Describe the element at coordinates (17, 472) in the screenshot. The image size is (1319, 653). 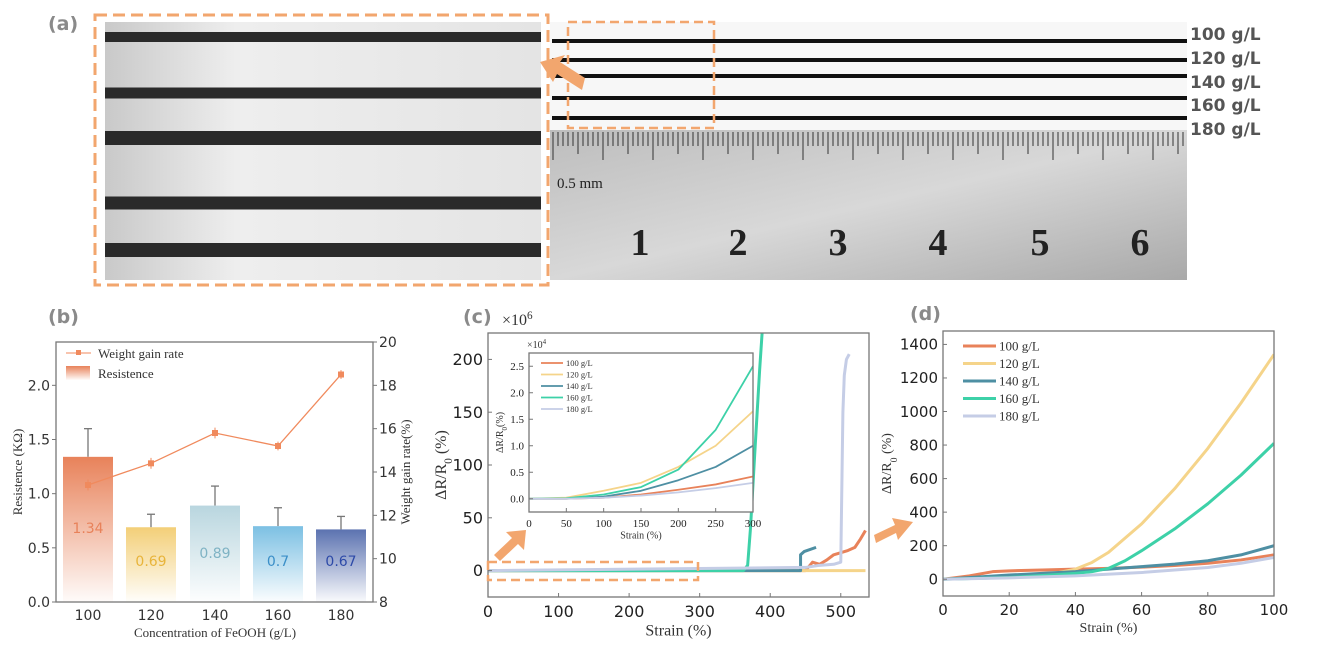
I see `y-axis-label: Resistence (KΩ)` at that location.